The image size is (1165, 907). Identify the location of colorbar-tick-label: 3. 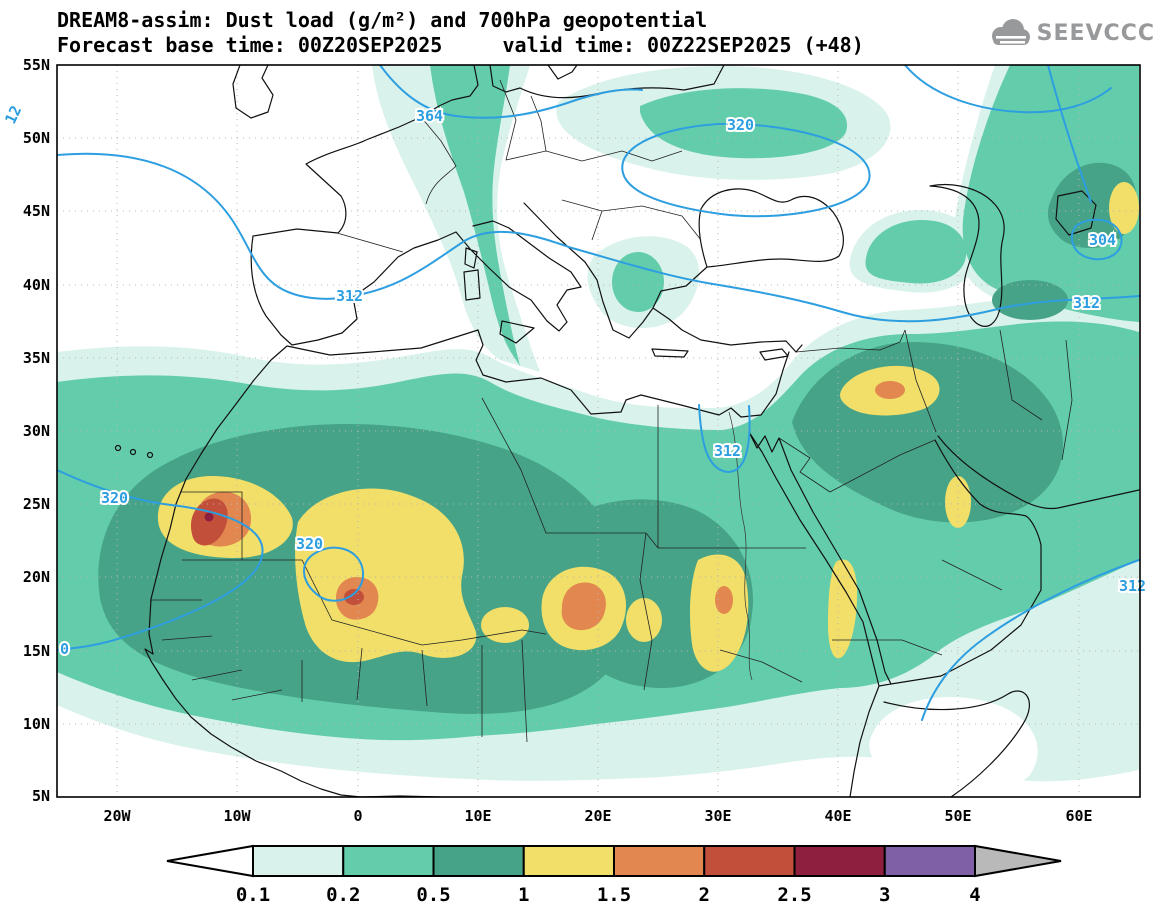
(884, 895).